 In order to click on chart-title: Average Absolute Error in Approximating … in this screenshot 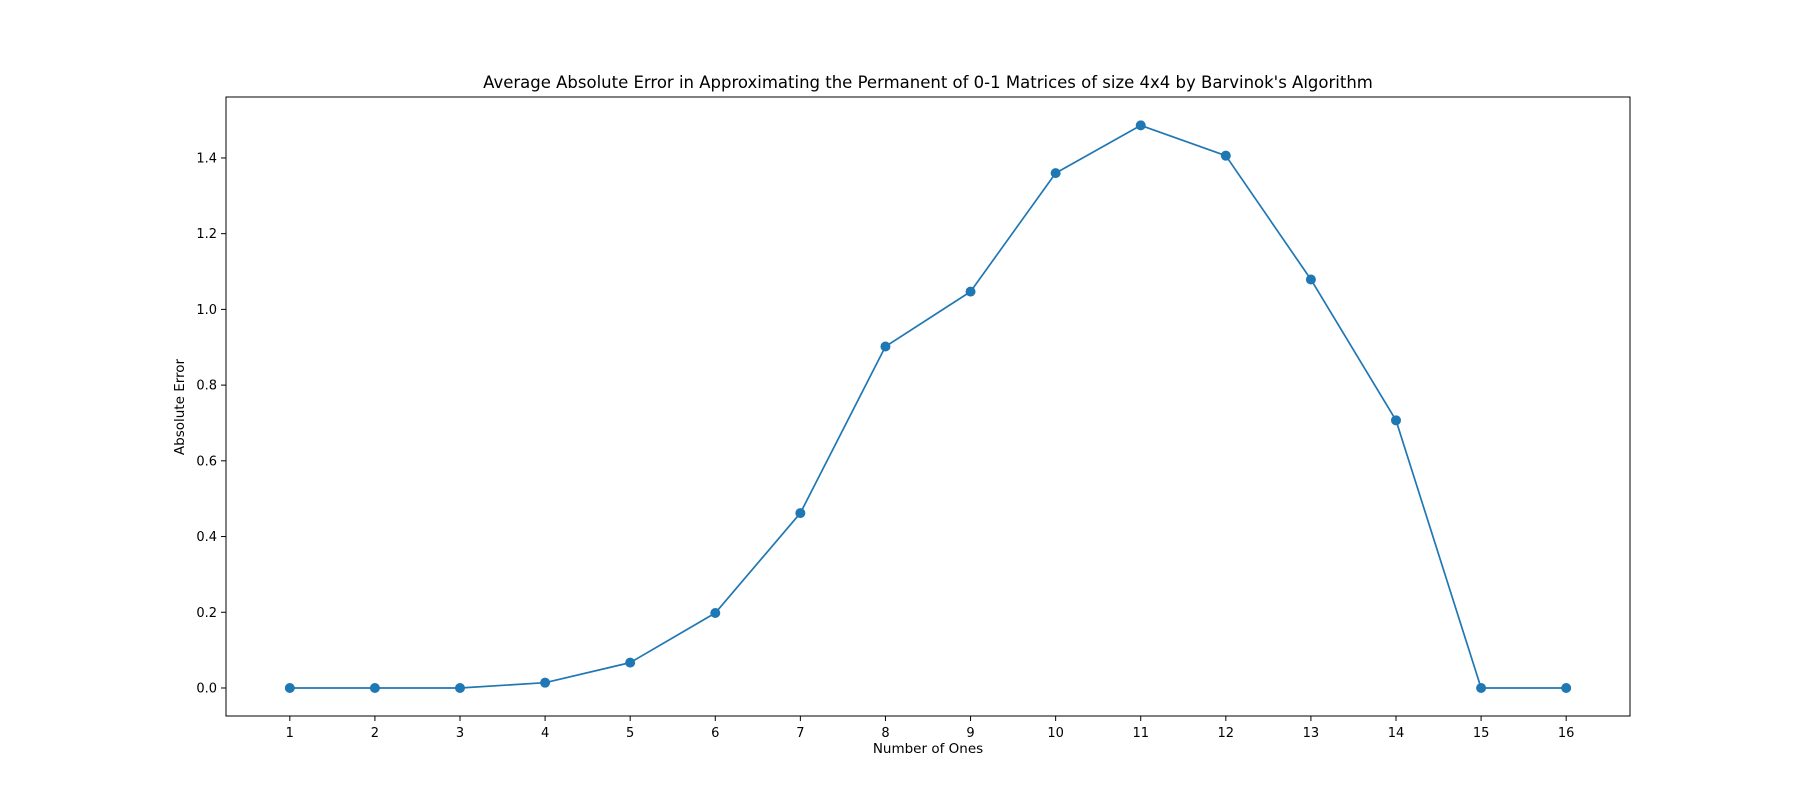, I will do `click(928, 82)`.